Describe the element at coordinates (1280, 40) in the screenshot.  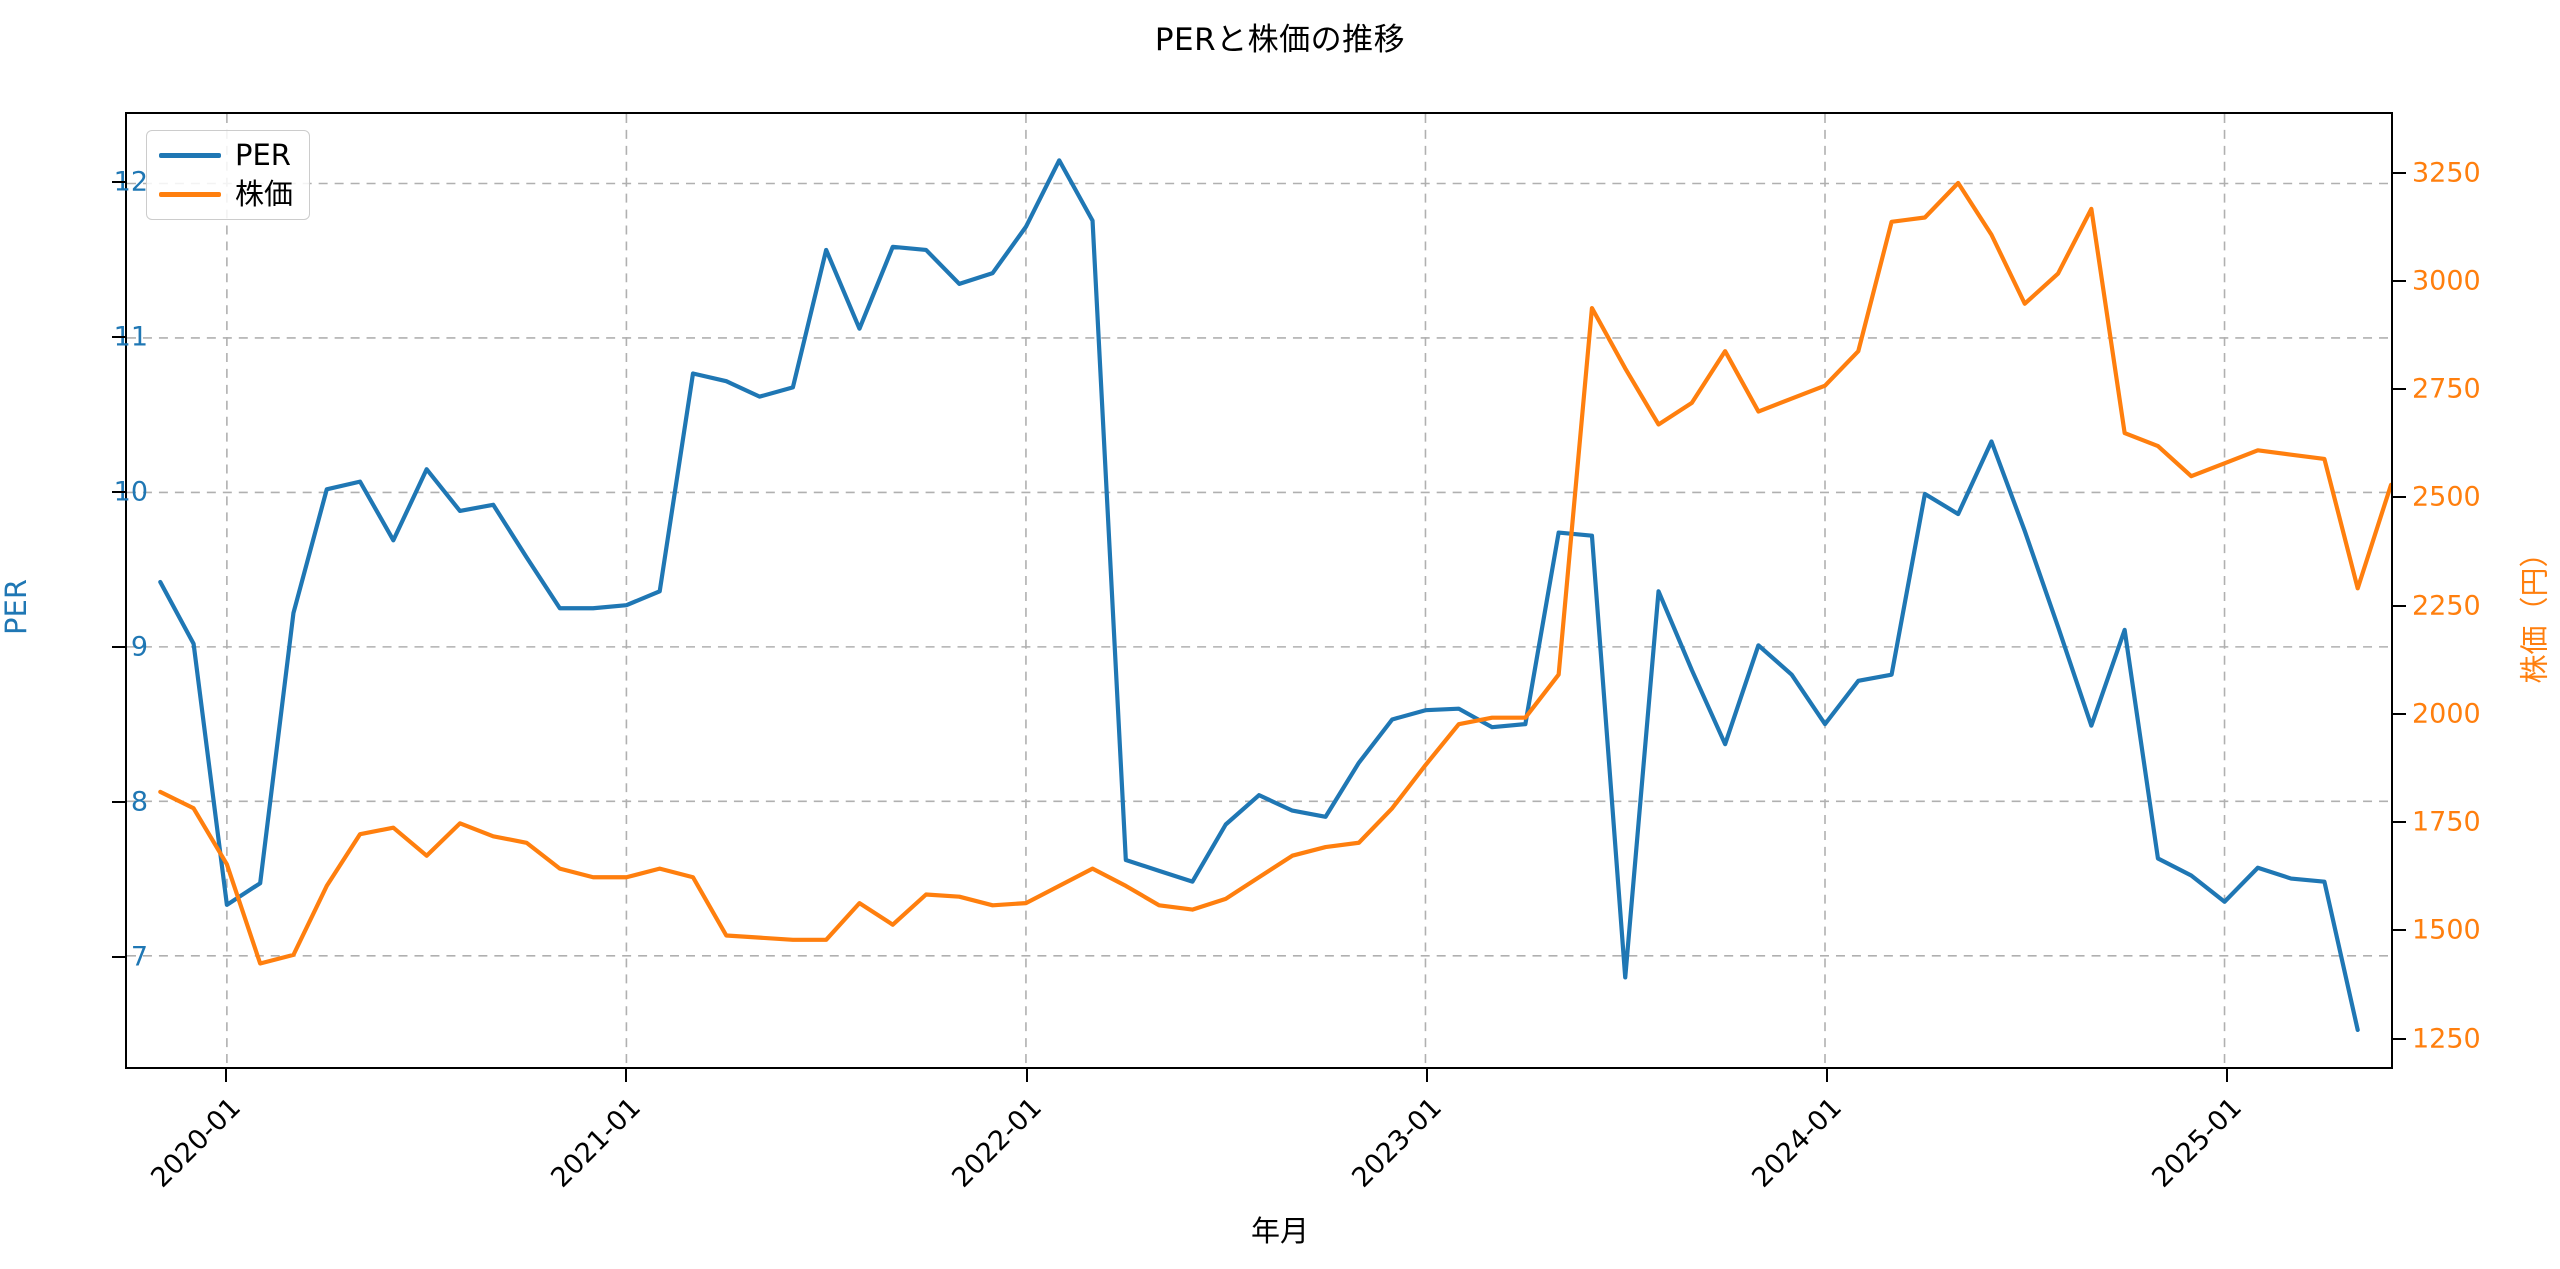
I see `chart-title: PERと株価の推移` at that location.